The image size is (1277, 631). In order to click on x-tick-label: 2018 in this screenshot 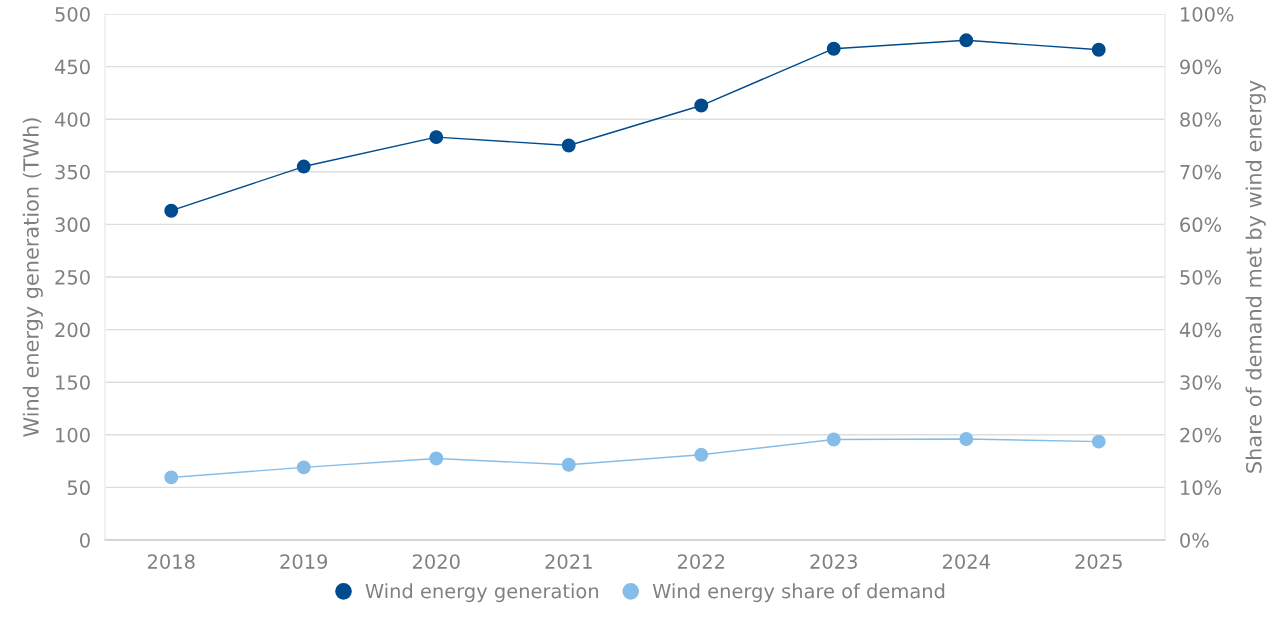, I will do `click(171, 561)`.